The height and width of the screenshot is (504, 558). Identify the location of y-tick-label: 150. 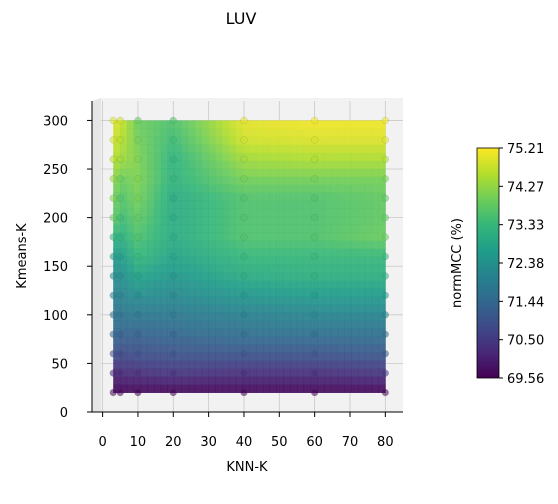
(55, 267).